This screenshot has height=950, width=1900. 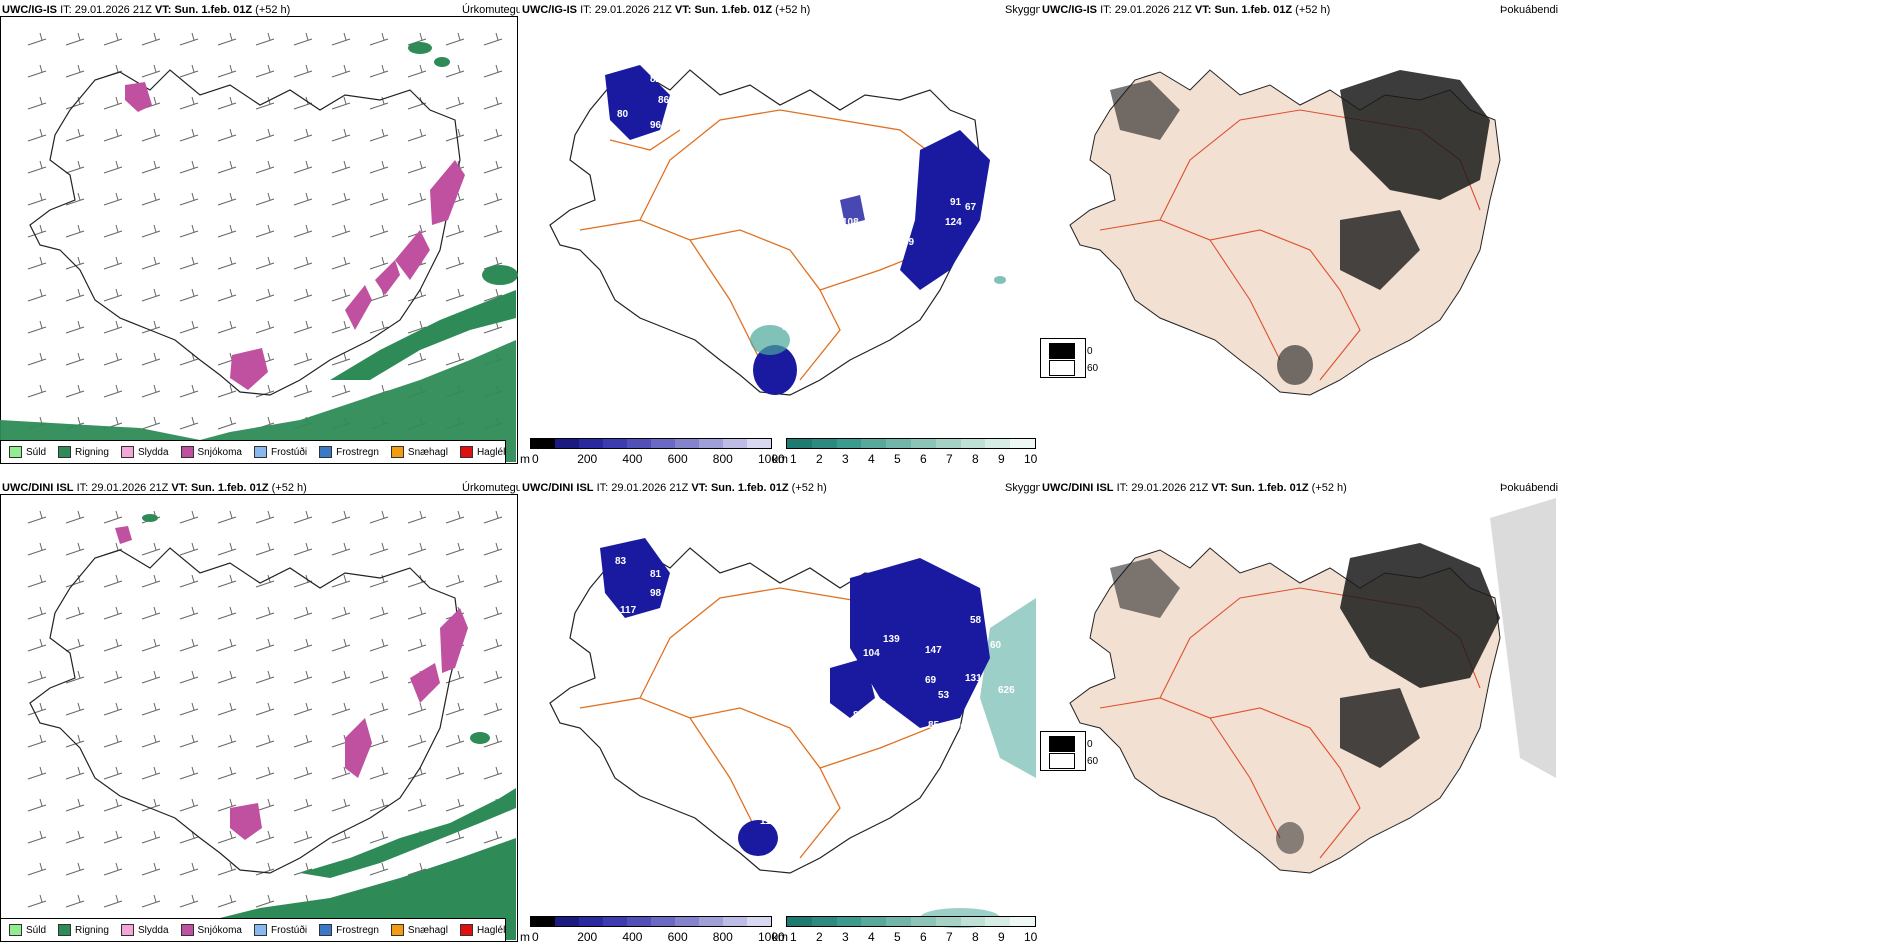 I want to click on visibility-value-label: 229, so click(x=786, y=294).